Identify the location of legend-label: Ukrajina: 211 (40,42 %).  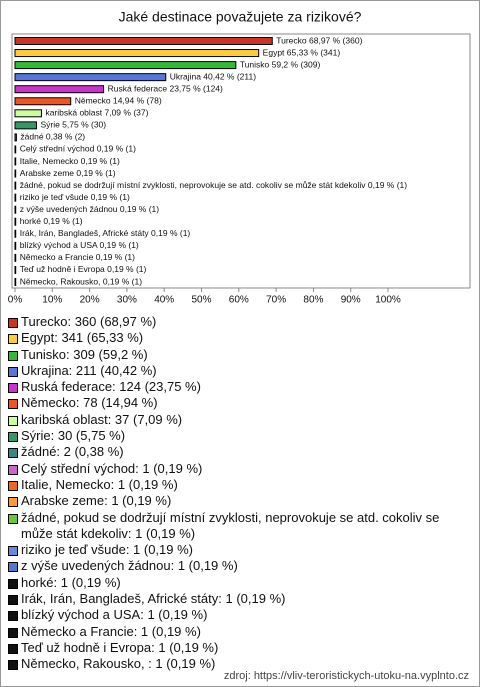
(89, 370).